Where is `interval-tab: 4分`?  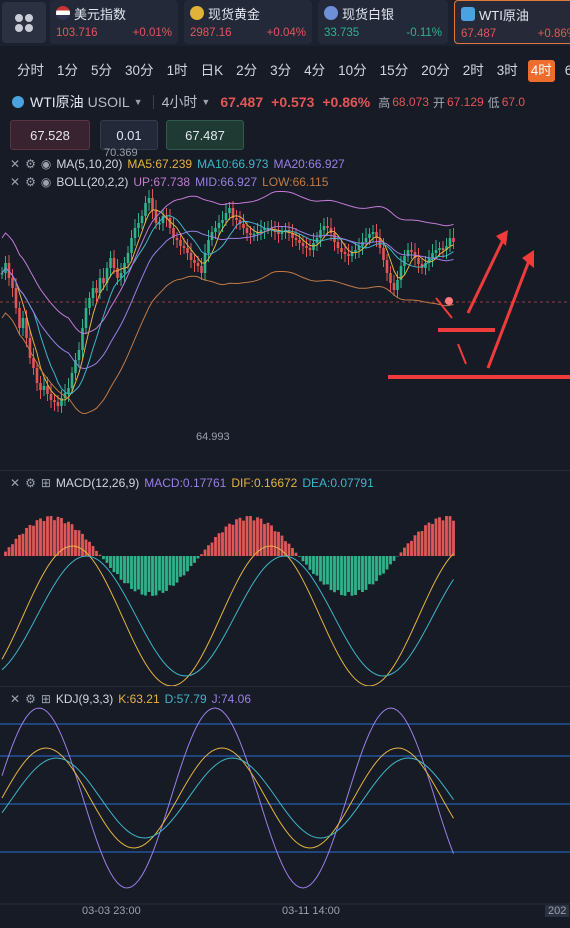
interval-tab: 4分 is located at coordinates (315, 70).